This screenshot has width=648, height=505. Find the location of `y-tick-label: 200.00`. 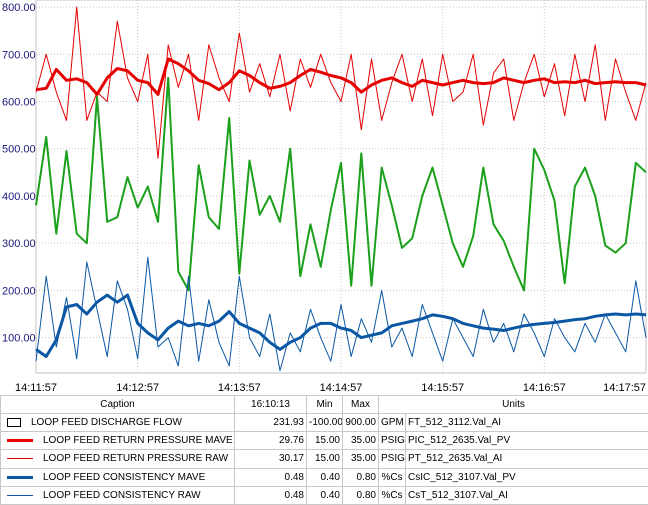

y-tick-label: 200.00 is located at coordinates (19, 291).